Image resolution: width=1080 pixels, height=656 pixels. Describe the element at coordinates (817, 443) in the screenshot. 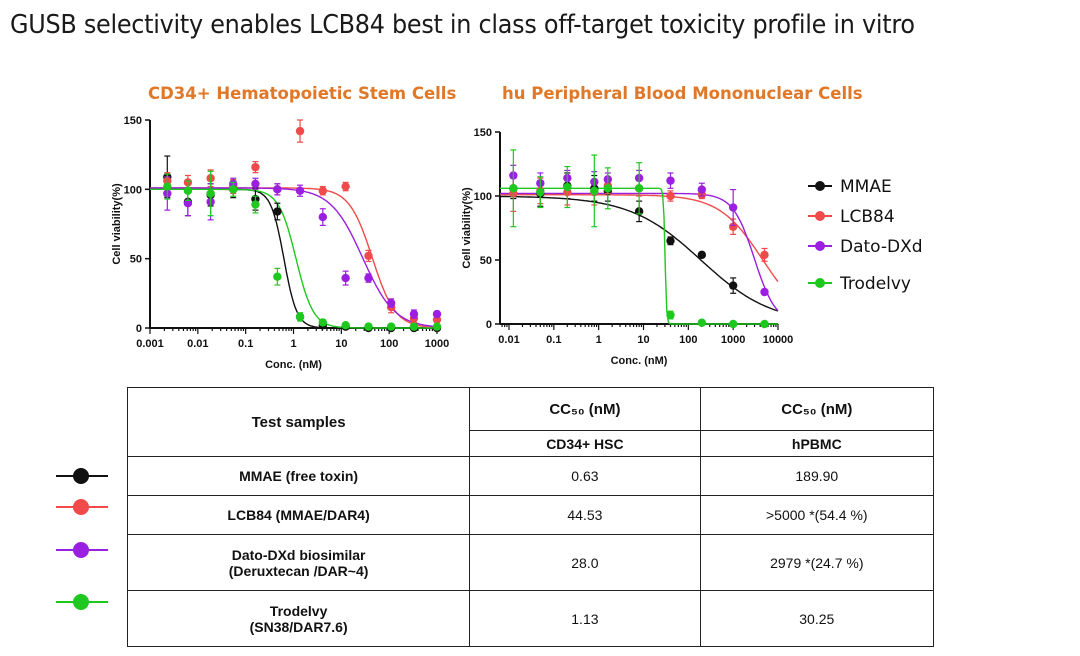

I see `header-hpbmc: hPBMC` at that location.